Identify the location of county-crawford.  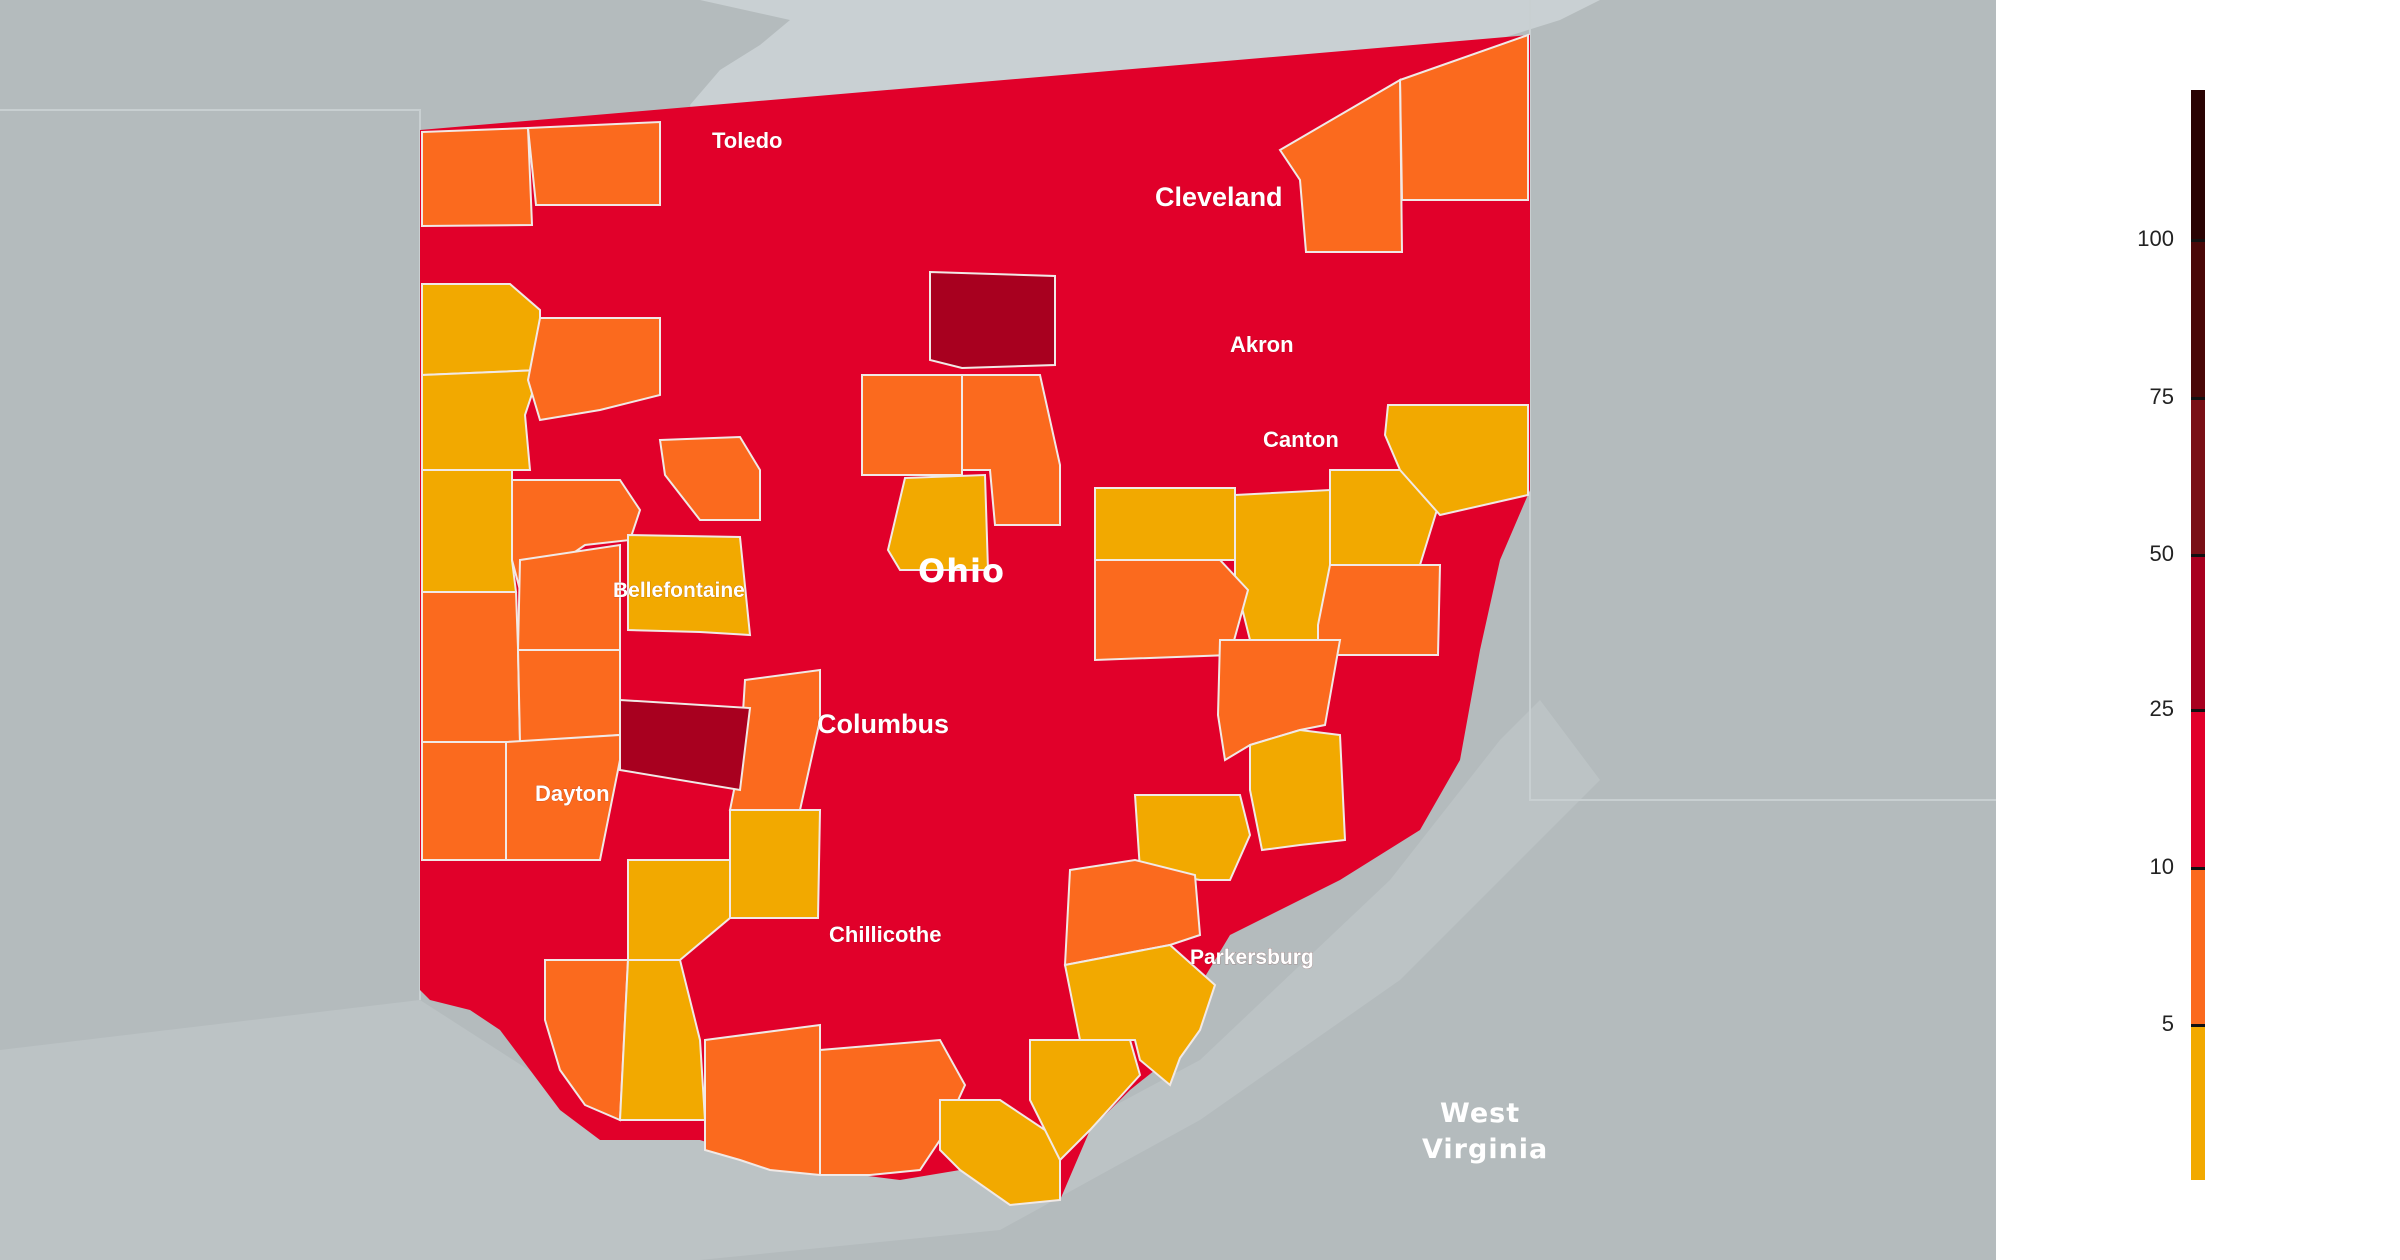
(912, 425).